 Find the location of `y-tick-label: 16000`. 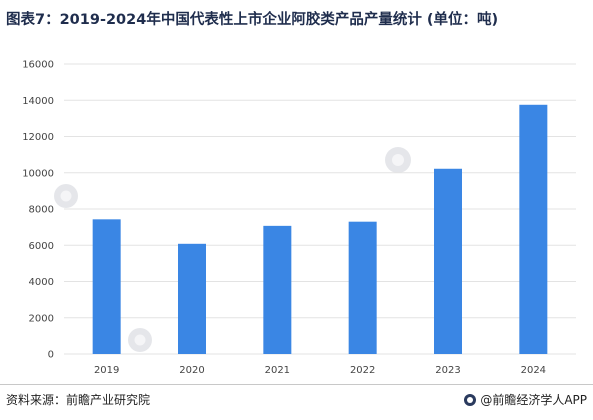

y-tick-label: 16000 is located at coordinates (38, 65).